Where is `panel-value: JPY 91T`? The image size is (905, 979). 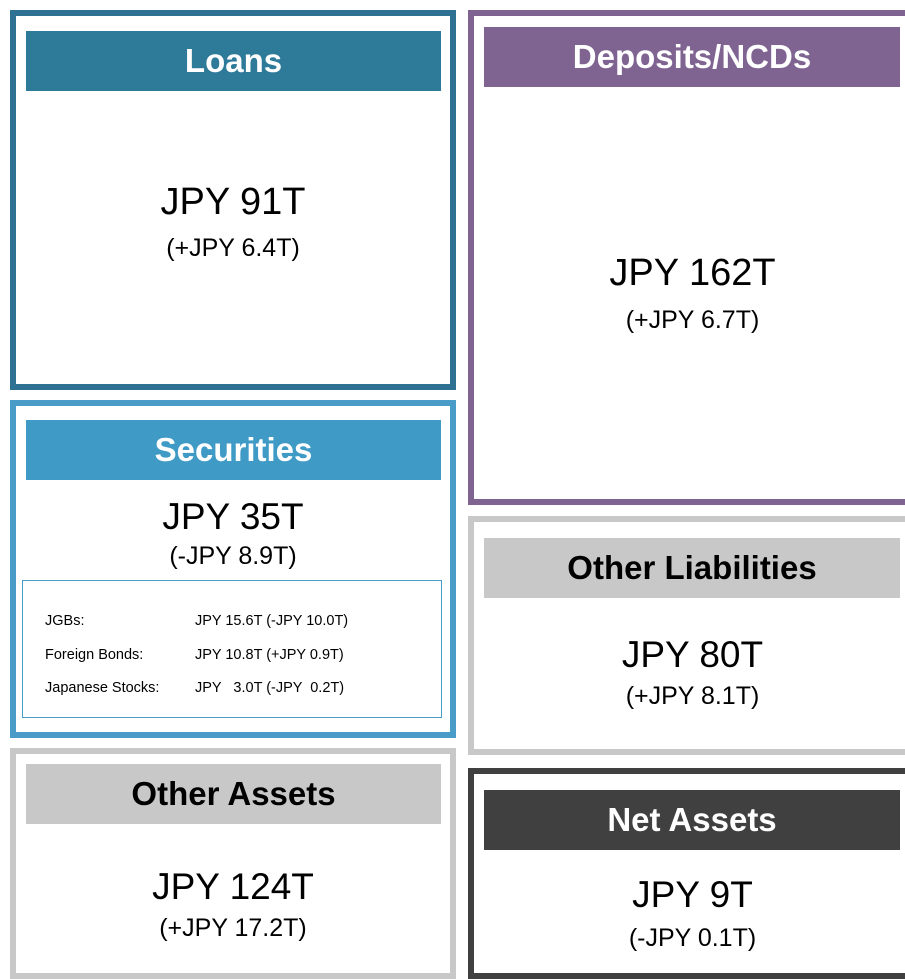 panel-value: JPY 91T is located at coordinates (233, 202).